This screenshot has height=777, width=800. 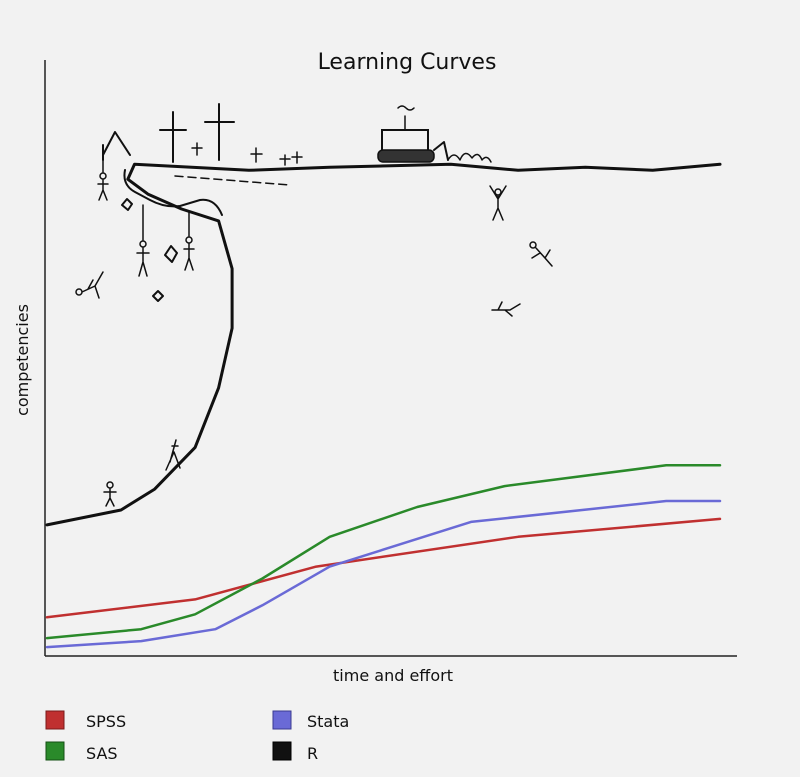 What do you see at coordinates (393, 675) in the screenshot?
I see `x-axis-label: time and effort` at bounding box center [393, 675].